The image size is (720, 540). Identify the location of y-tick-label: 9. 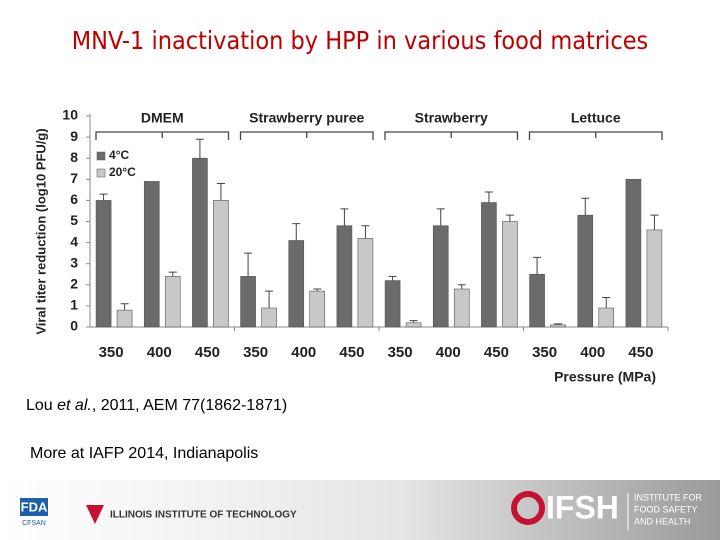
(74, 136).